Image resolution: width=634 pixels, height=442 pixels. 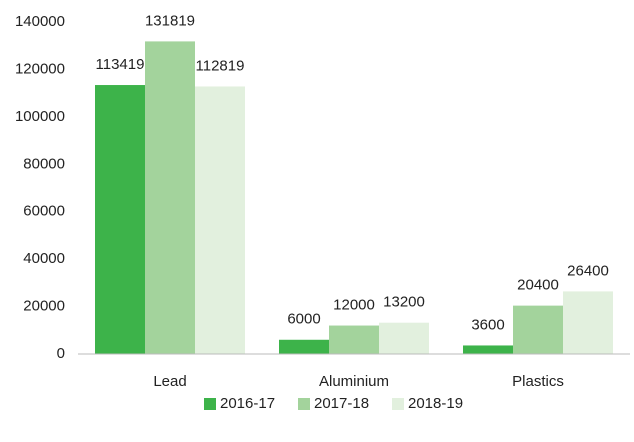 I want to click on y-tick-label: 80000, so click(x=44, y=163).